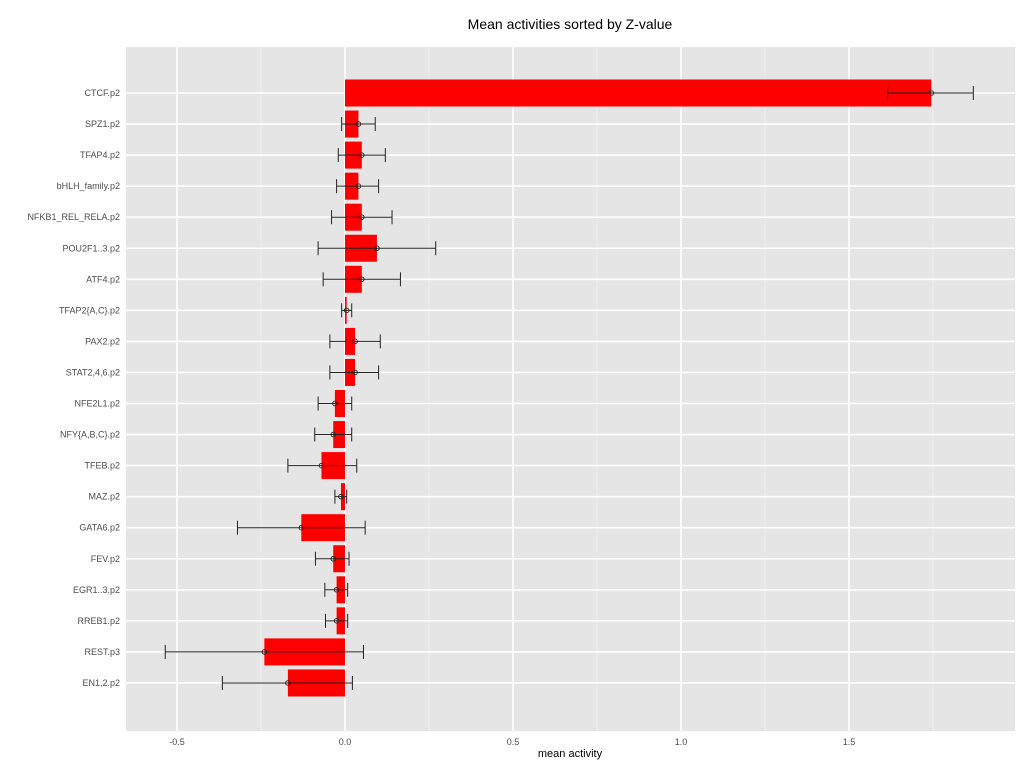  Describe the element at coordinates (103, 279) in the screenshot. I see `y-tick-label: ATF4.p2` at that location.